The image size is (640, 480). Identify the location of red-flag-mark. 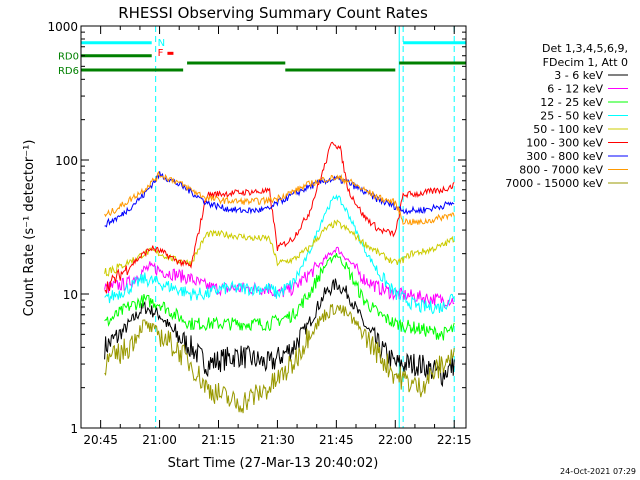
(170, 53).